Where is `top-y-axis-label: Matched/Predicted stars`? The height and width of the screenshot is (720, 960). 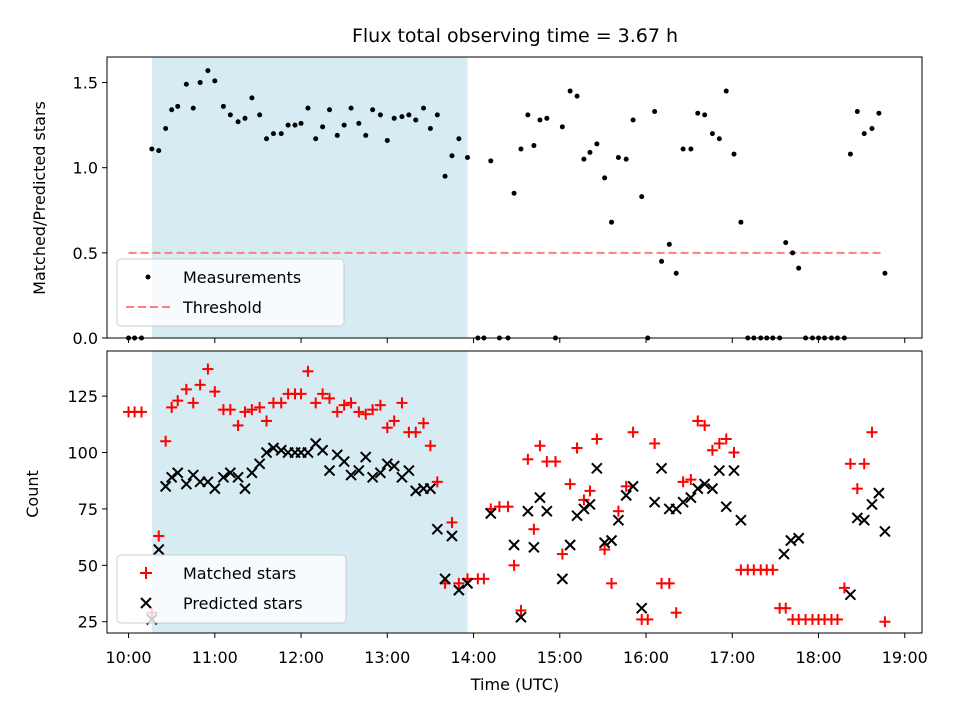 top-y-axis-label: Matched/Predicted stars is located at coordinates (39, 198).